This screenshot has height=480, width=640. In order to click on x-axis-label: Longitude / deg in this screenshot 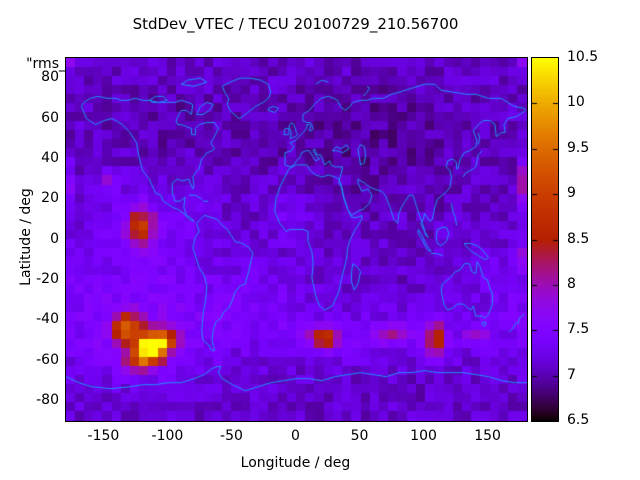, I will do `click(295, 463)`.